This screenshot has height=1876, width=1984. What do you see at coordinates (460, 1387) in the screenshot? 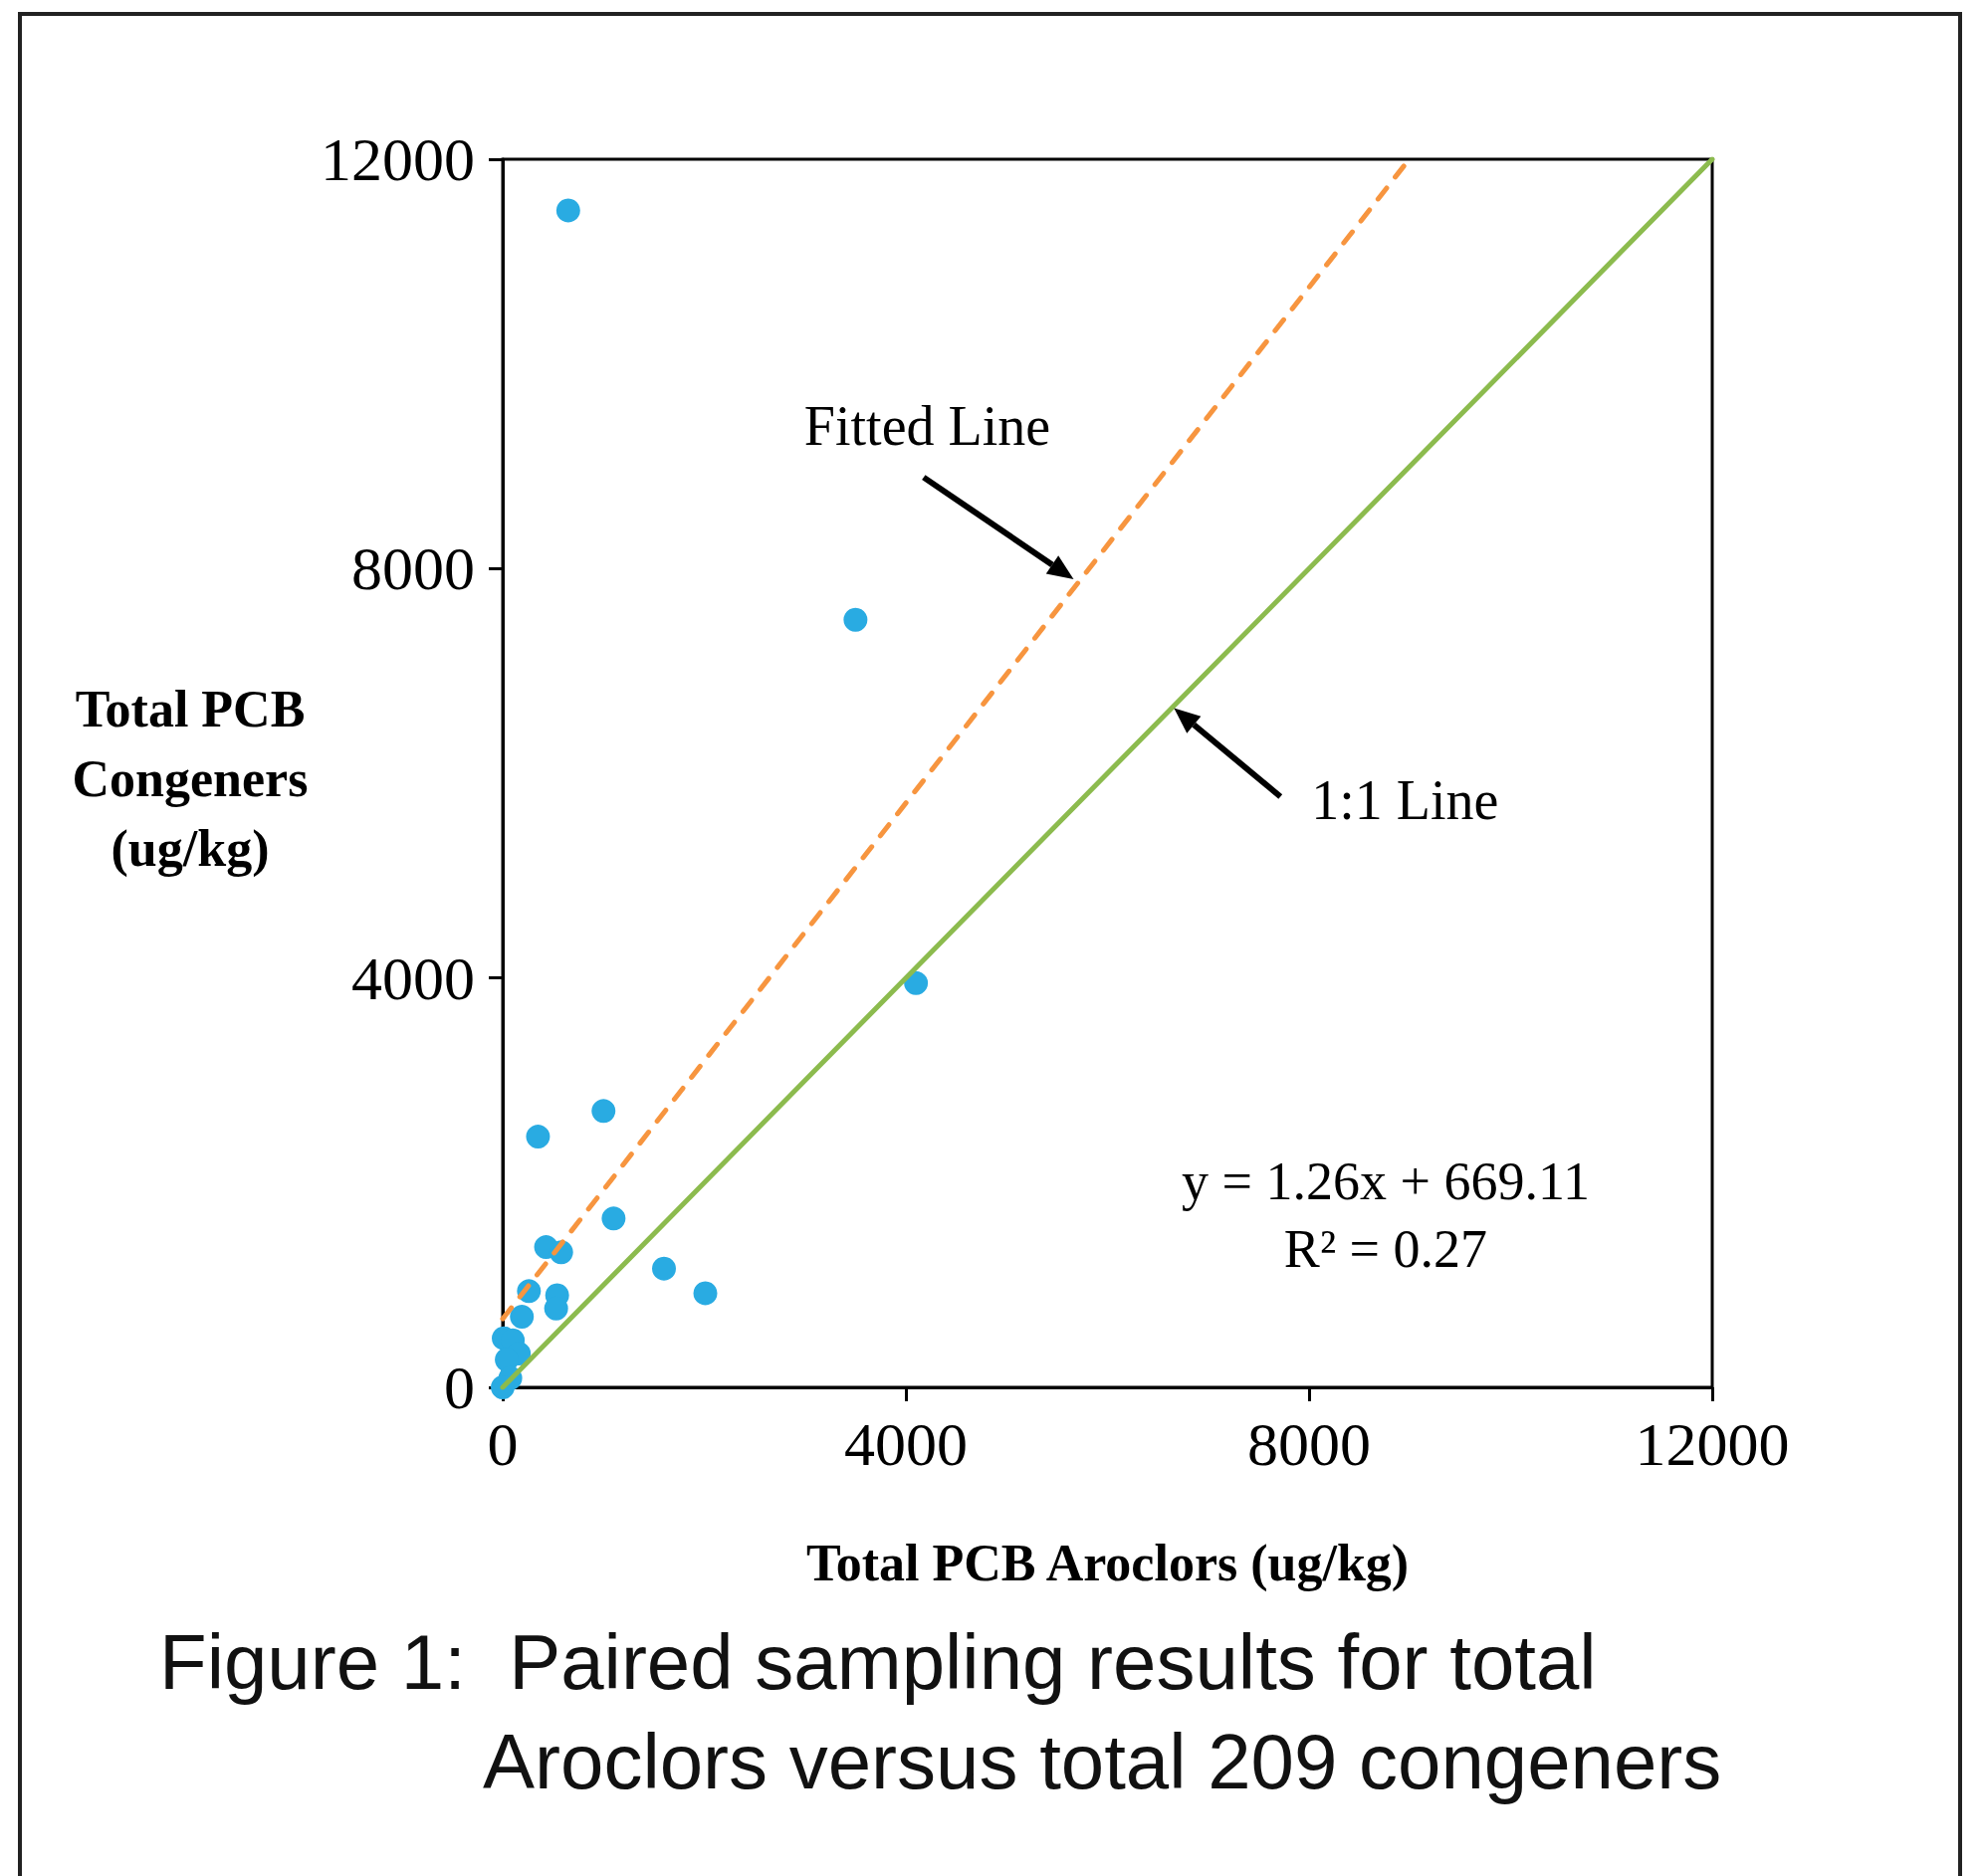
I see `y-tick-label: 0` at bounding box center [460, 1387].